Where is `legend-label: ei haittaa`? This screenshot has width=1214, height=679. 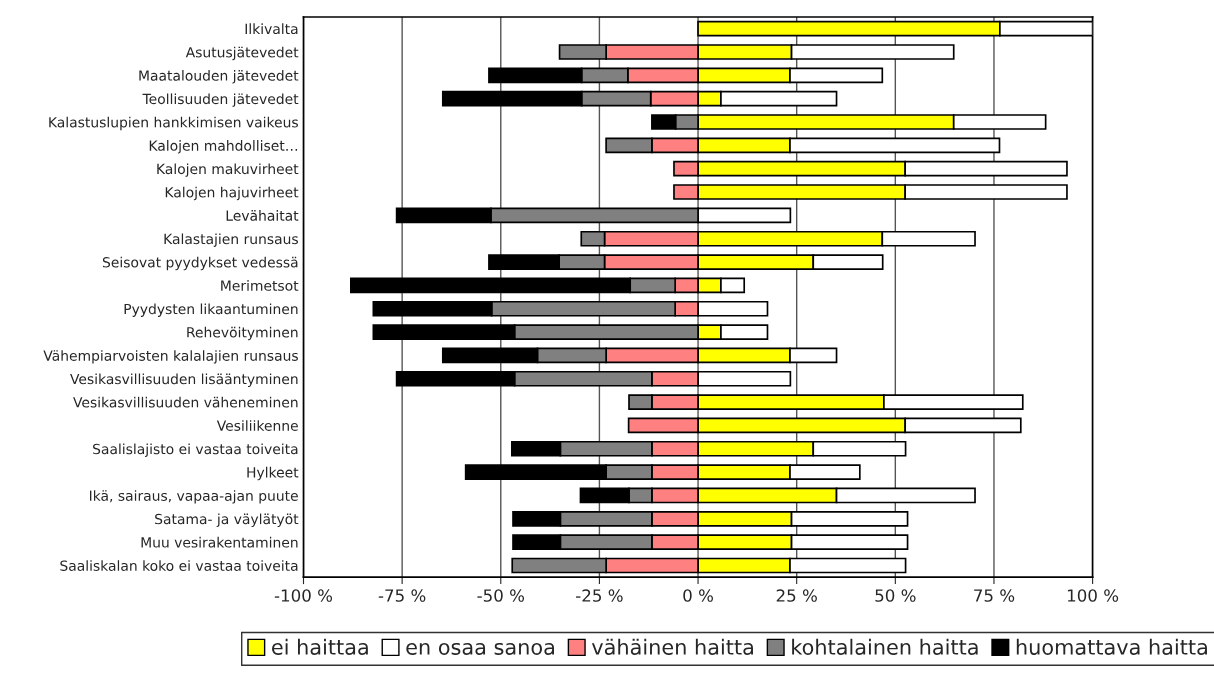
legend-label: ei haittaa is located at coordinates (320, 646).